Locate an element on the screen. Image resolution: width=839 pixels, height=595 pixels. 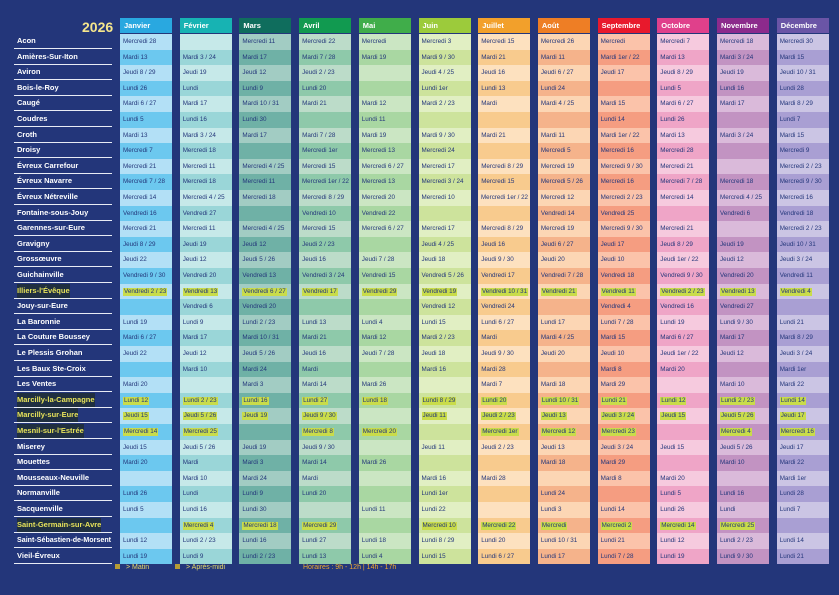
collection-date-cell: Lundi 9 / 30 is located at coordinates (743, 556).